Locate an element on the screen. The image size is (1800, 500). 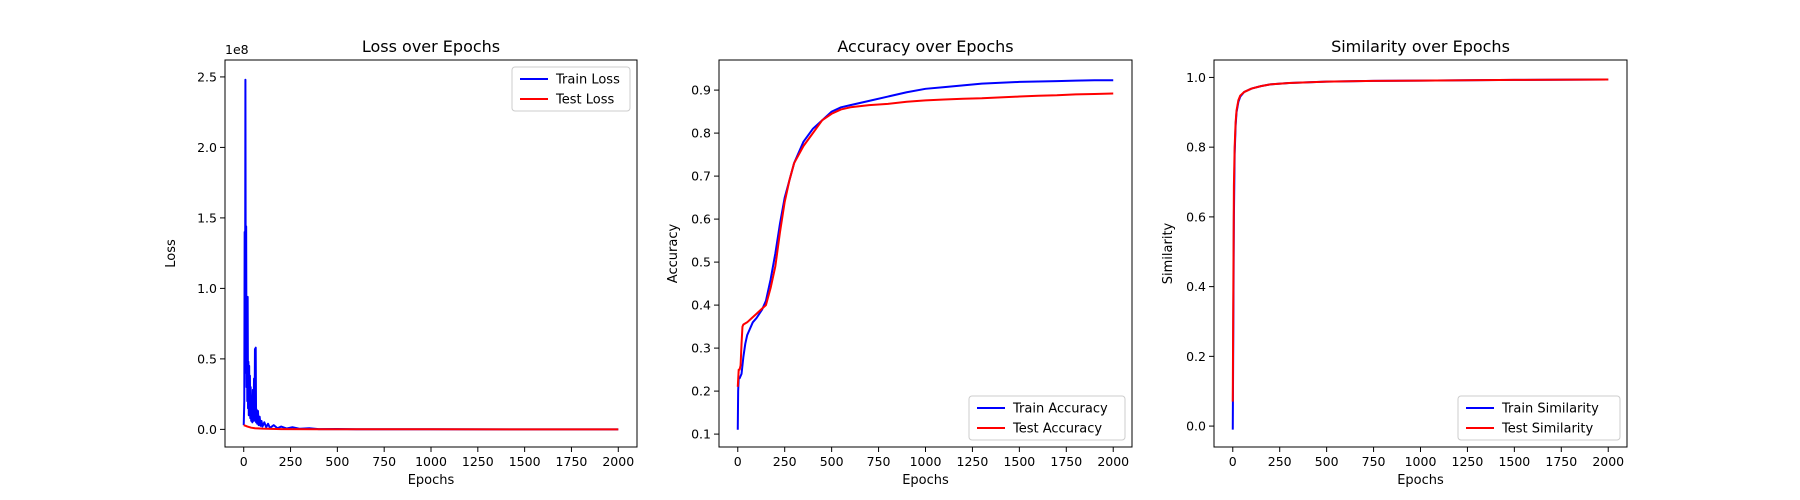
series-line-train-loss is located at coordinates (430, 254).